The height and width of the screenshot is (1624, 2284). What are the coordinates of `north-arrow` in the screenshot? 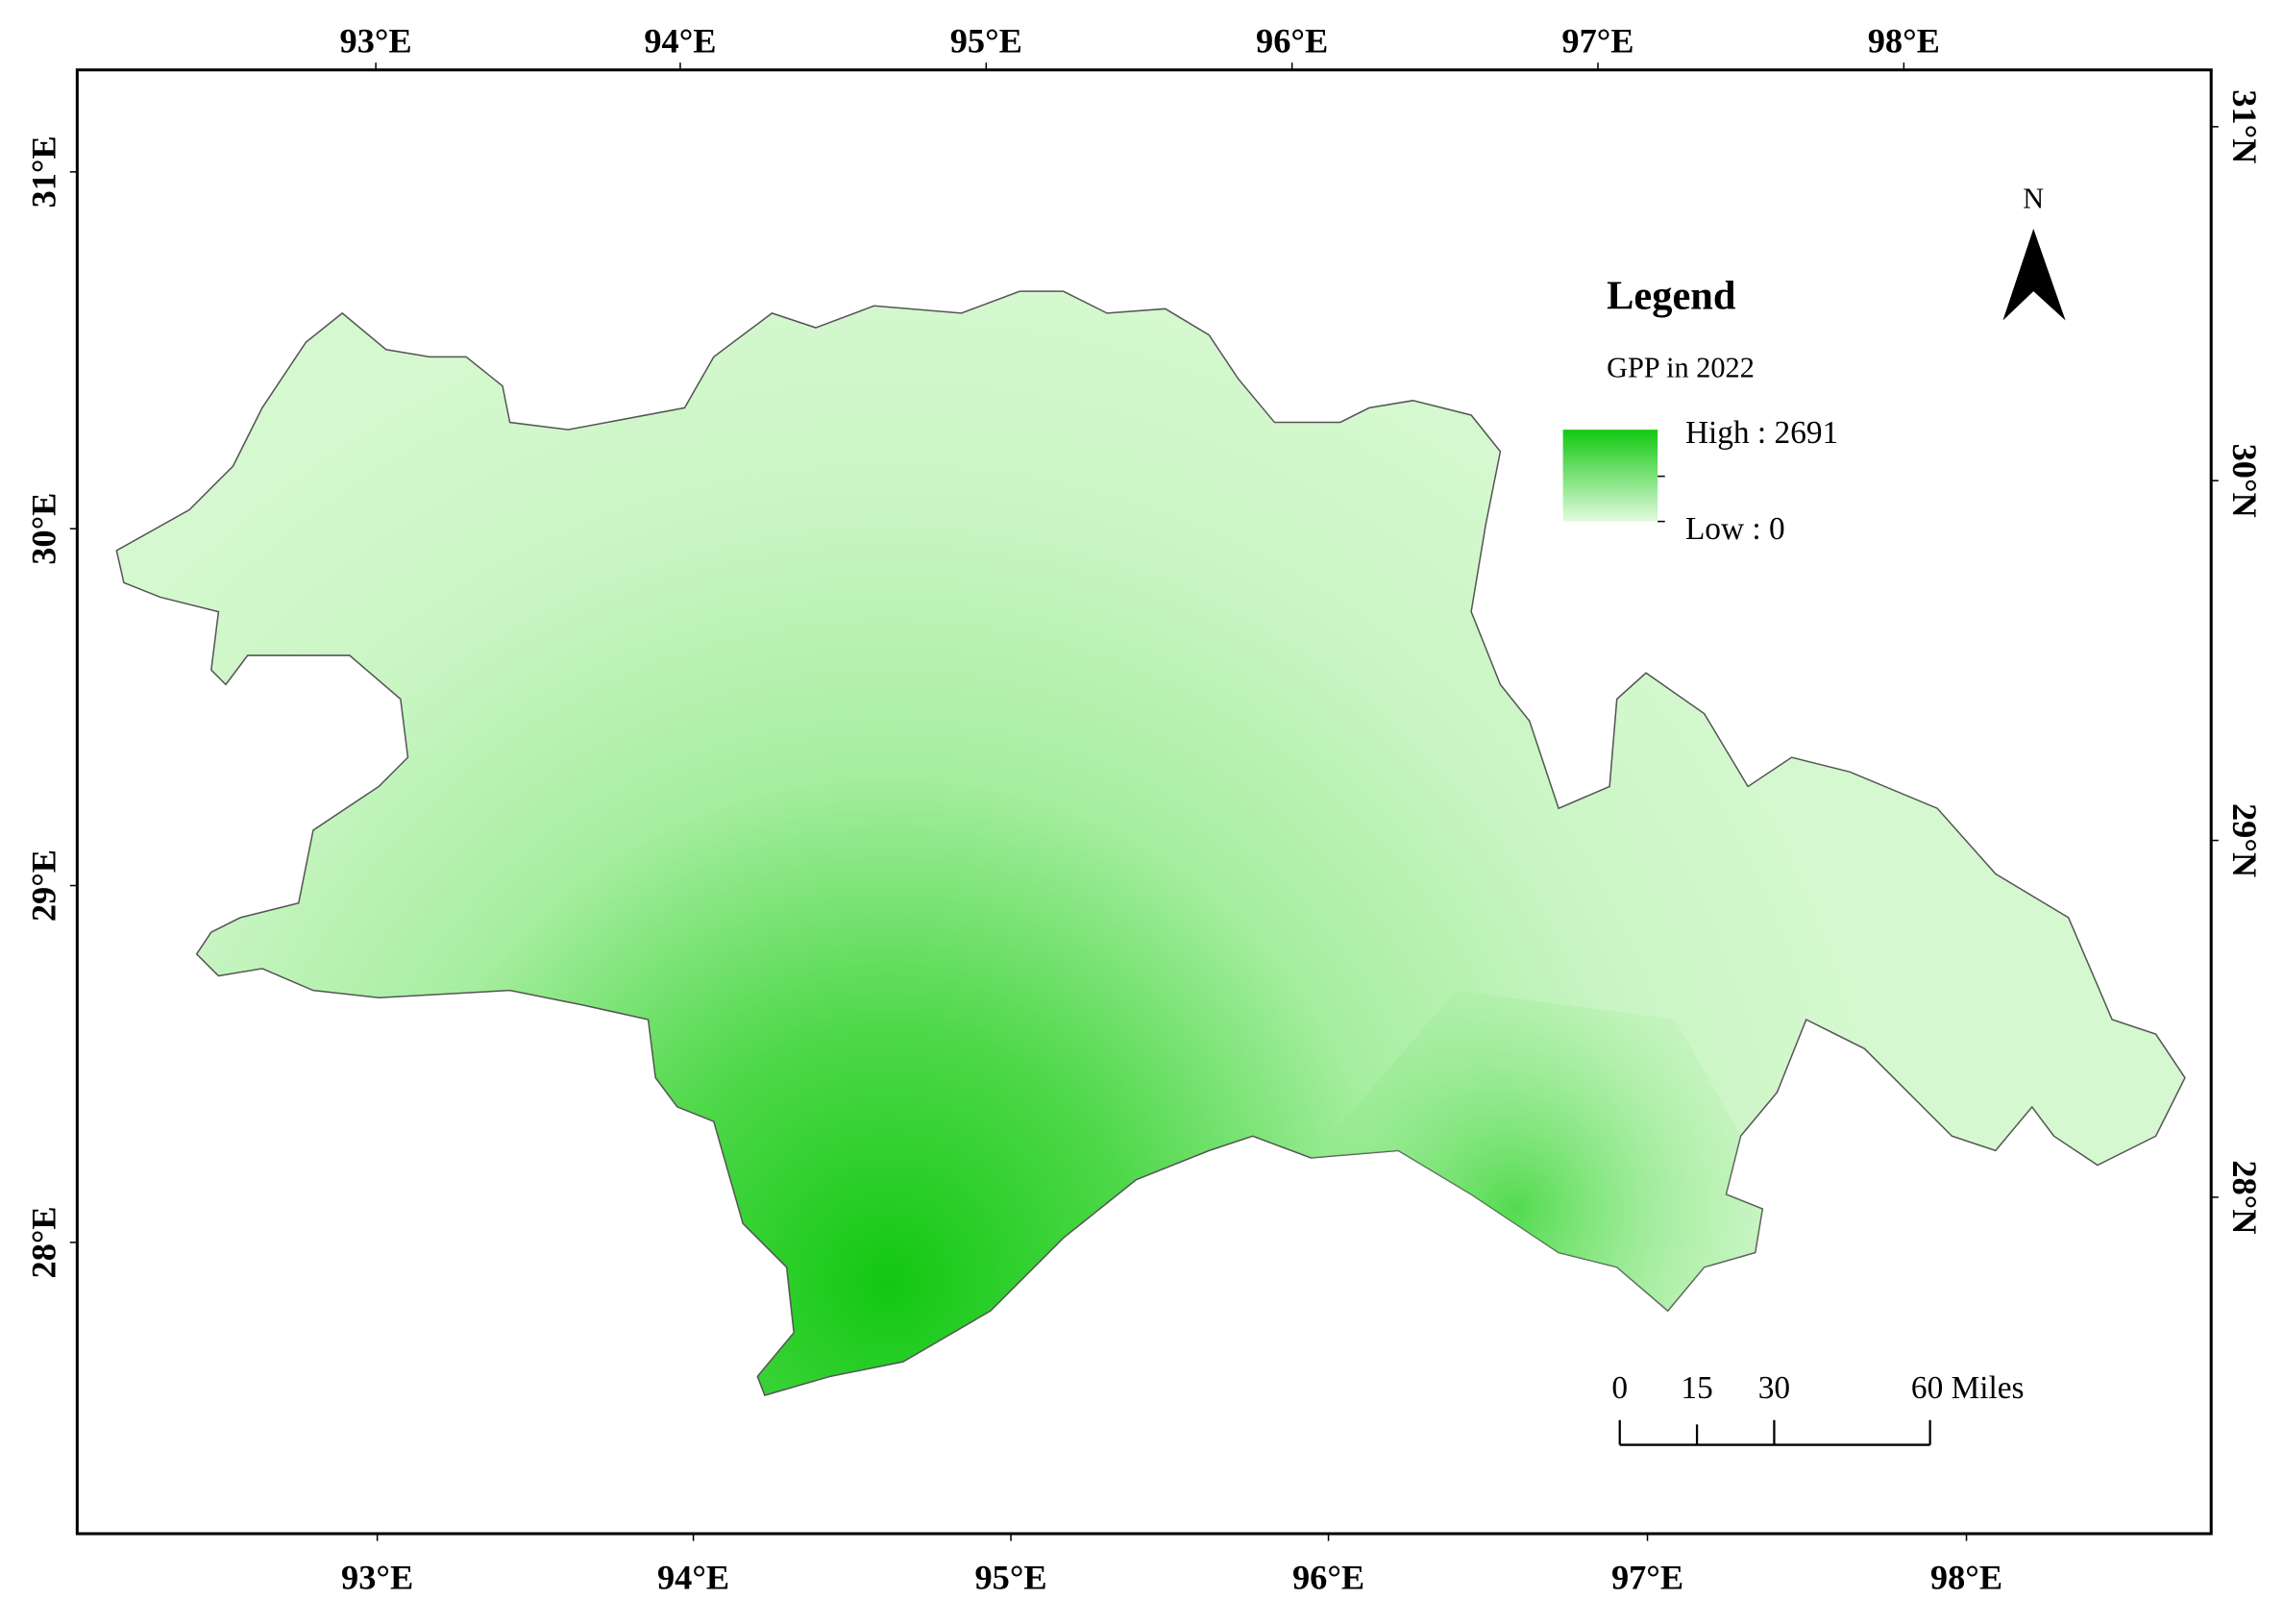 It's located at (2034, 274).